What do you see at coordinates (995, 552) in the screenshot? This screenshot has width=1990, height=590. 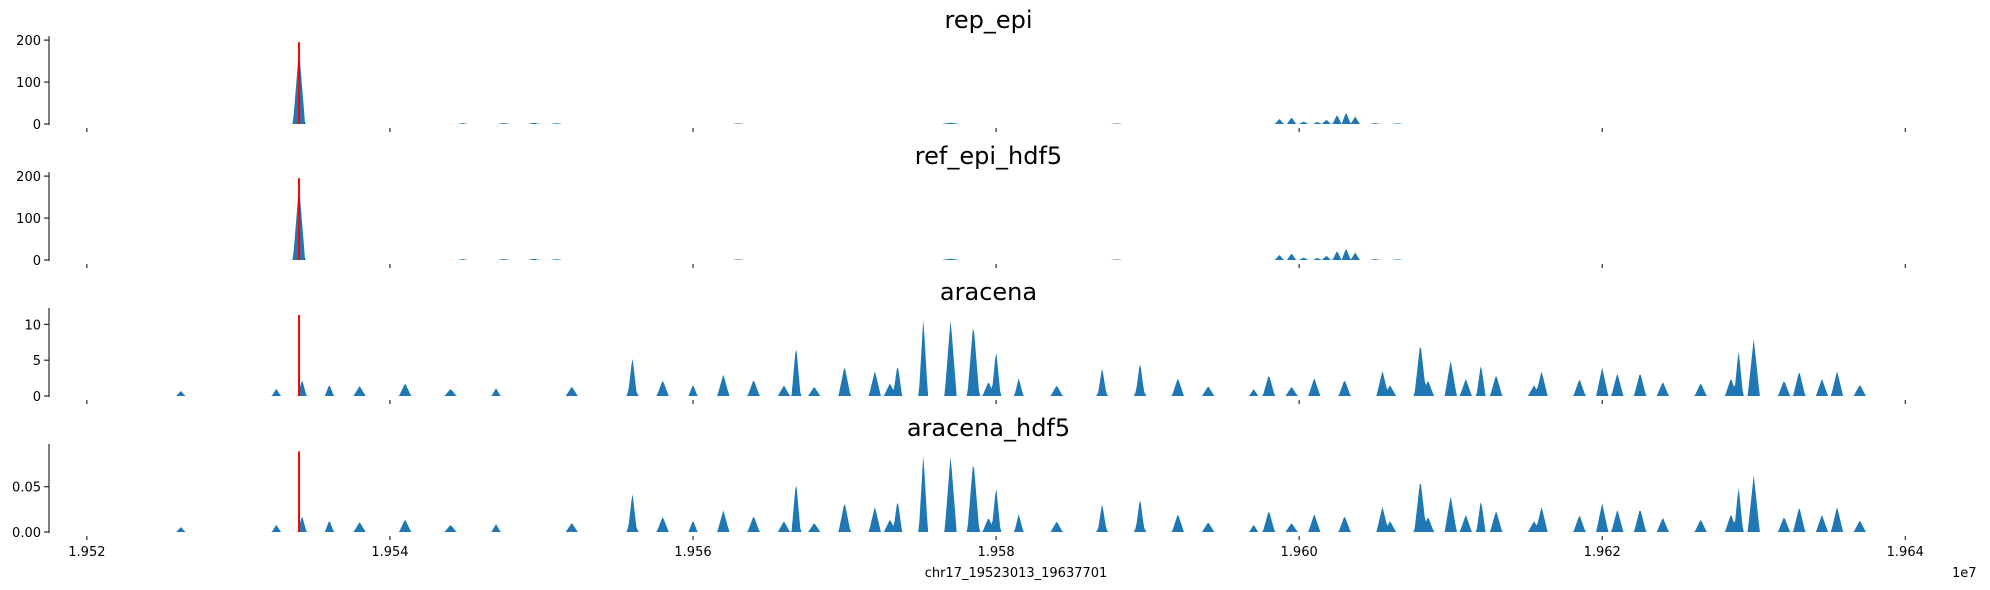 I see `x-tick-label: 1.958` at bounding box center [995, 552].